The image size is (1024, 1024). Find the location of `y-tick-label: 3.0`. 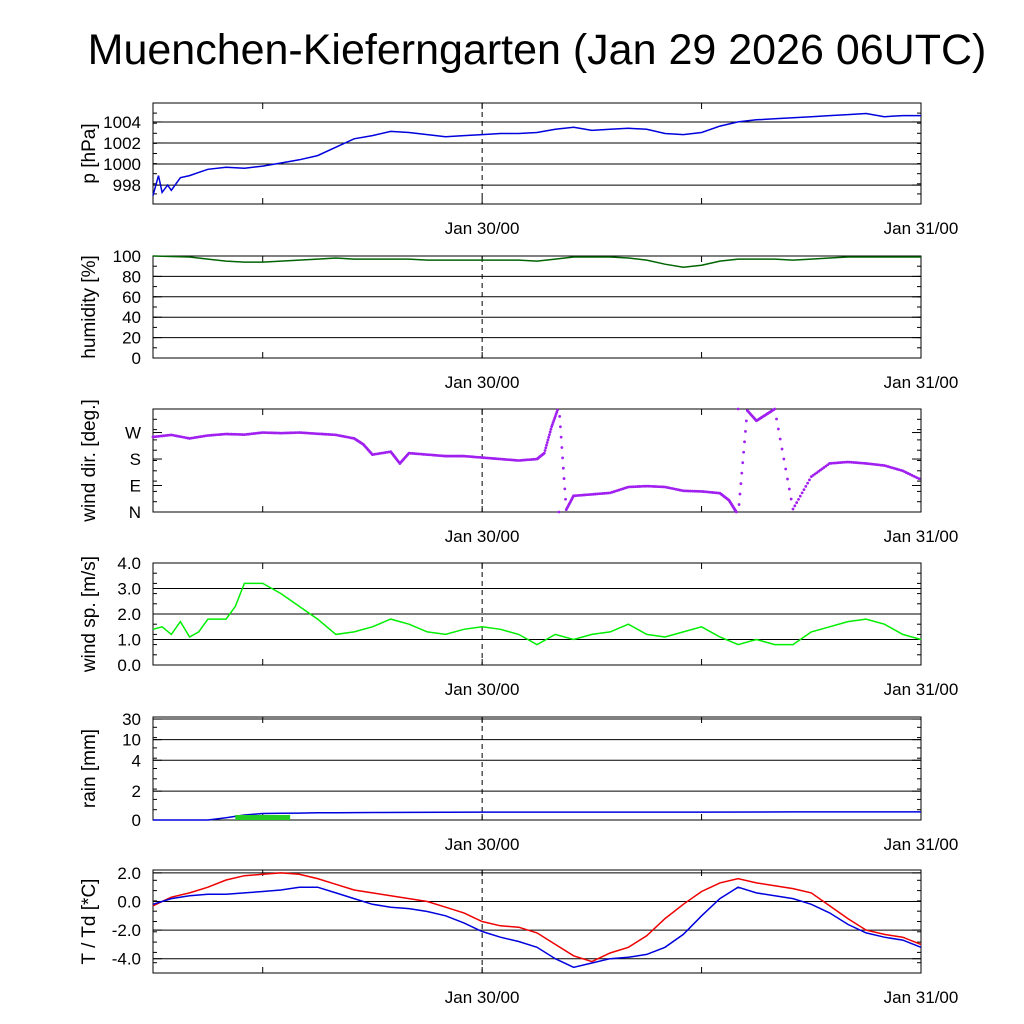

y-tick-label: 3.0 is located at coordinates (129, 589).